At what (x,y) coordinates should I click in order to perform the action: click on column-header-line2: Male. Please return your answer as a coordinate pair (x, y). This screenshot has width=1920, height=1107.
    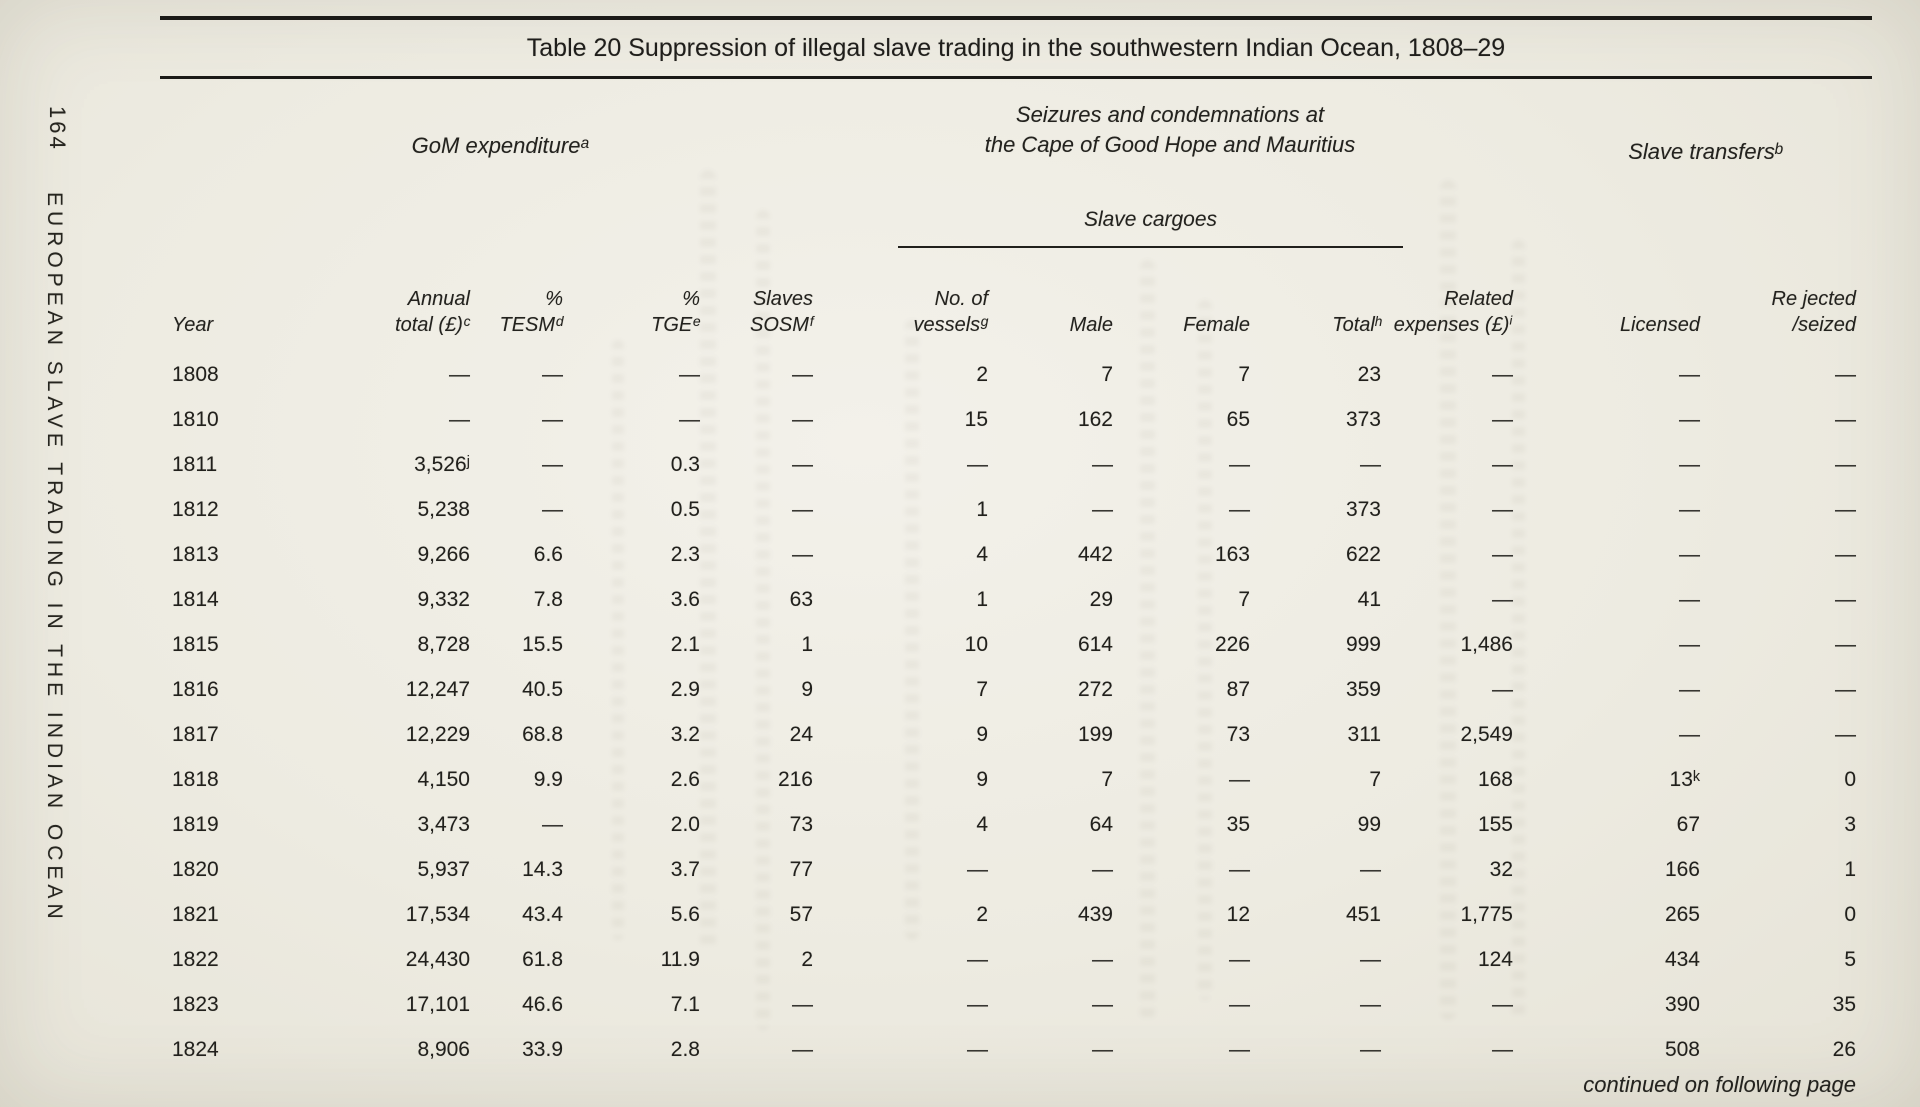
    Looking at the image, I should click on (1091, 325).